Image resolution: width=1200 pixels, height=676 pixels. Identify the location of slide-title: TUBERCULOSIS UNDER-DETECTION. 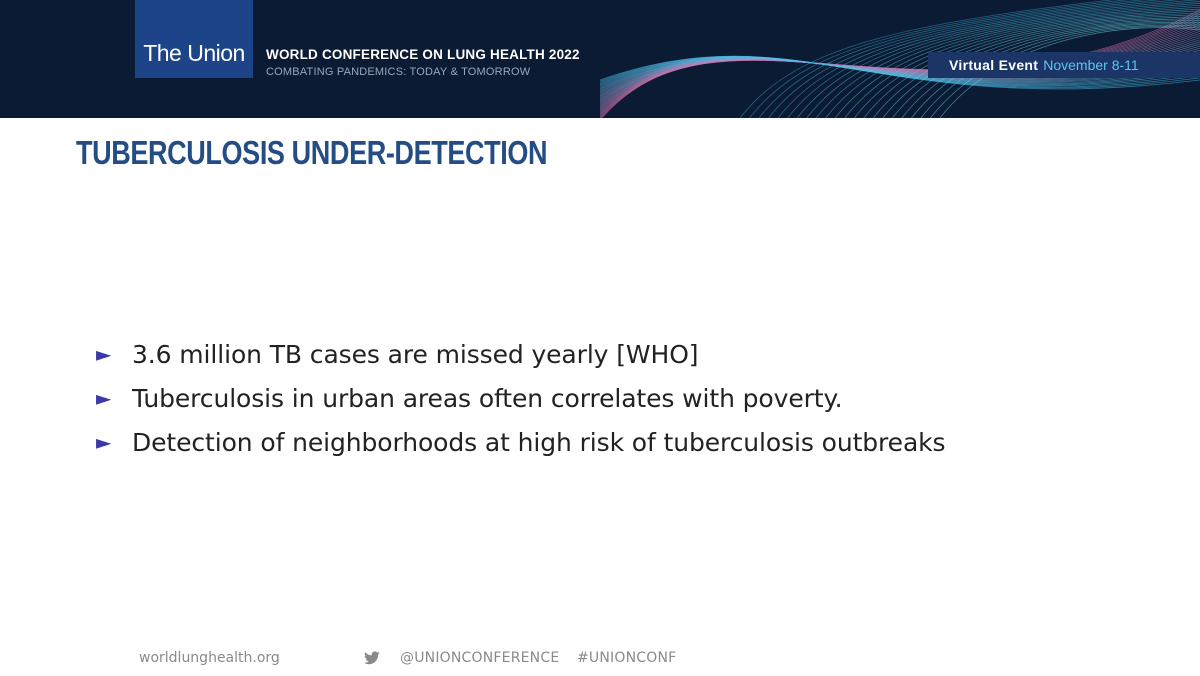
(312, 152).